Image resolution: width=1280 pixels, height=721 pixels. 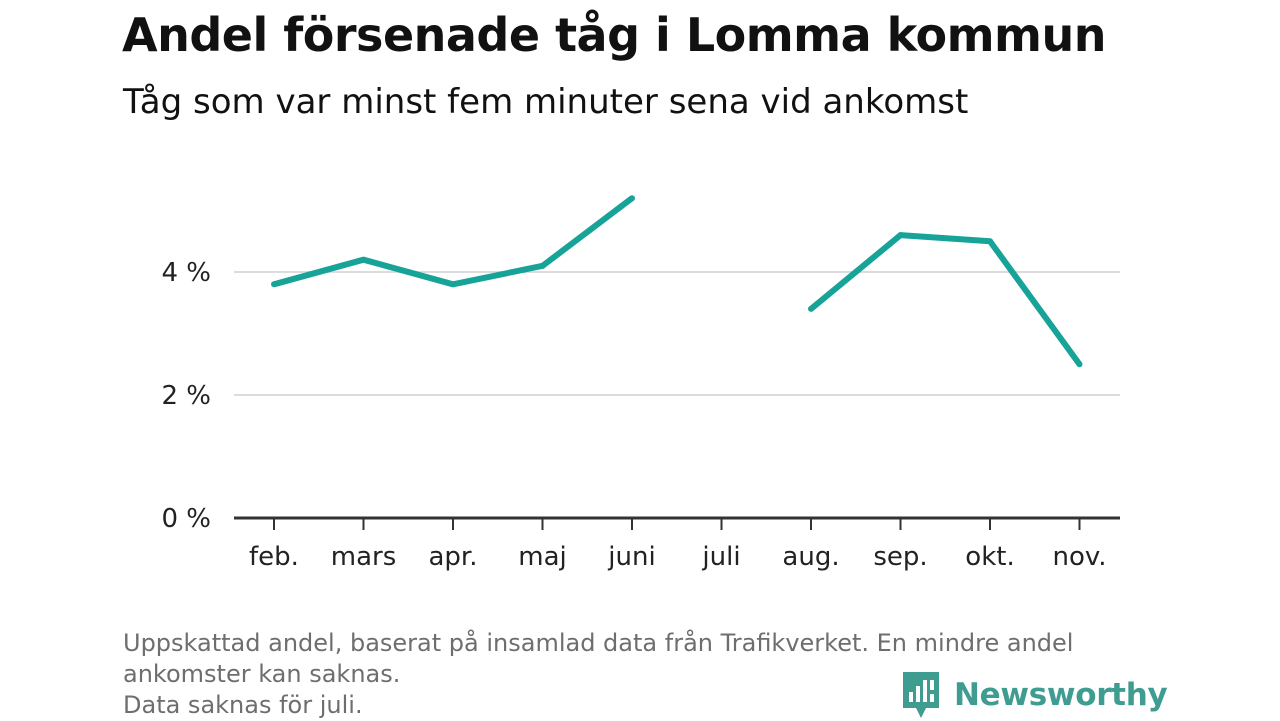 I want to click on newsworthy-logo: Newsworthy, so click(x=1034, y=695).